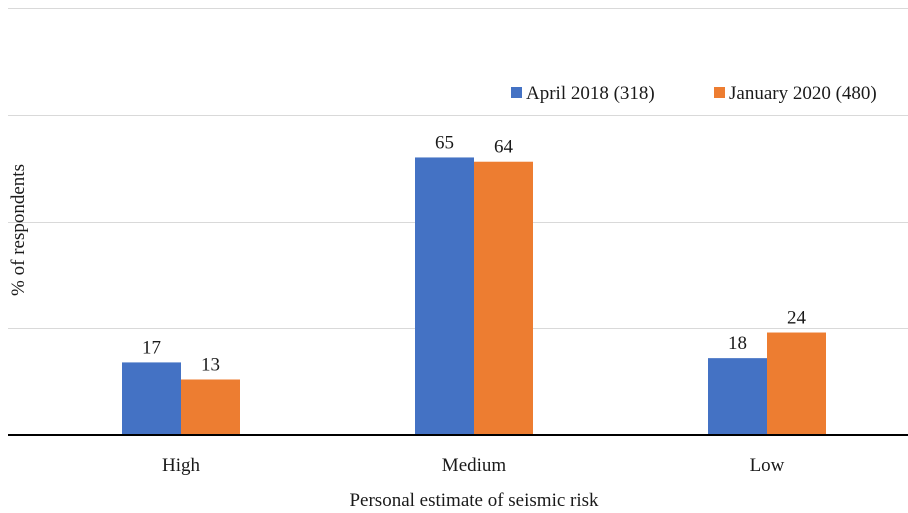 The height and width of the screenshot is (513, 908). What do you see at coordinates (151, 347) in the screenshot?
I see `data-label-high-series-1: 17` at bounding box center [151, 347].